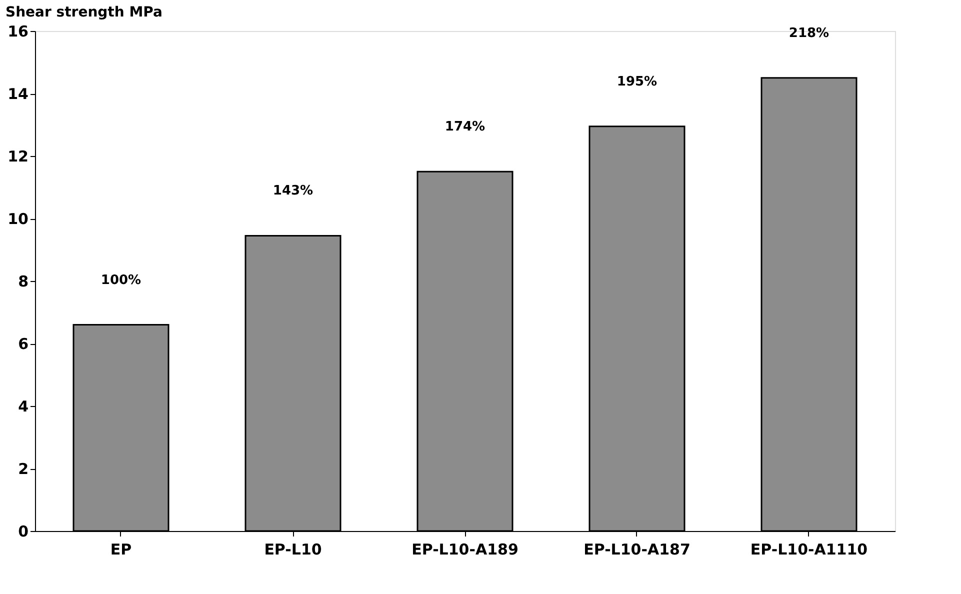 Image resolution: width=961 pixels, height=594 pixels. Describe the element at coordinates (293, 191) in the screenshot. I see `annotation: 143%` at that location.